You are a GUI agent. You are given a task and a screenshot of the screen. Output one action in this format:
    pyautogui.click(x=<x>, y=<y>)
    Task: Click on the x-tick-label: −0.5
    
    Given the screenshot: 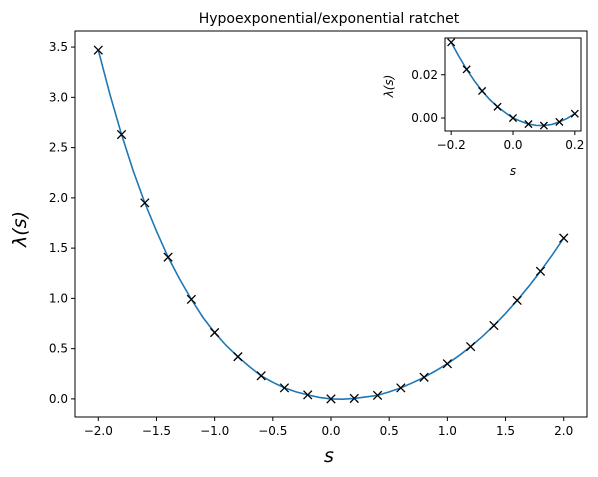 What is the action you would take?
    pyautogui.click(x=272, y=431)
    